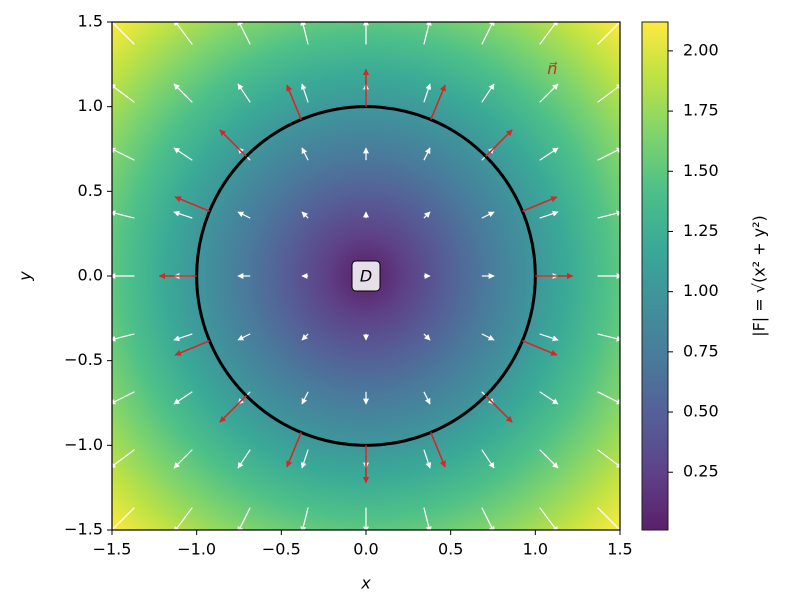  Describe the element at coordinates (83, 529) in the screenshot. I see `y-tick-label: −1.5` at that location.